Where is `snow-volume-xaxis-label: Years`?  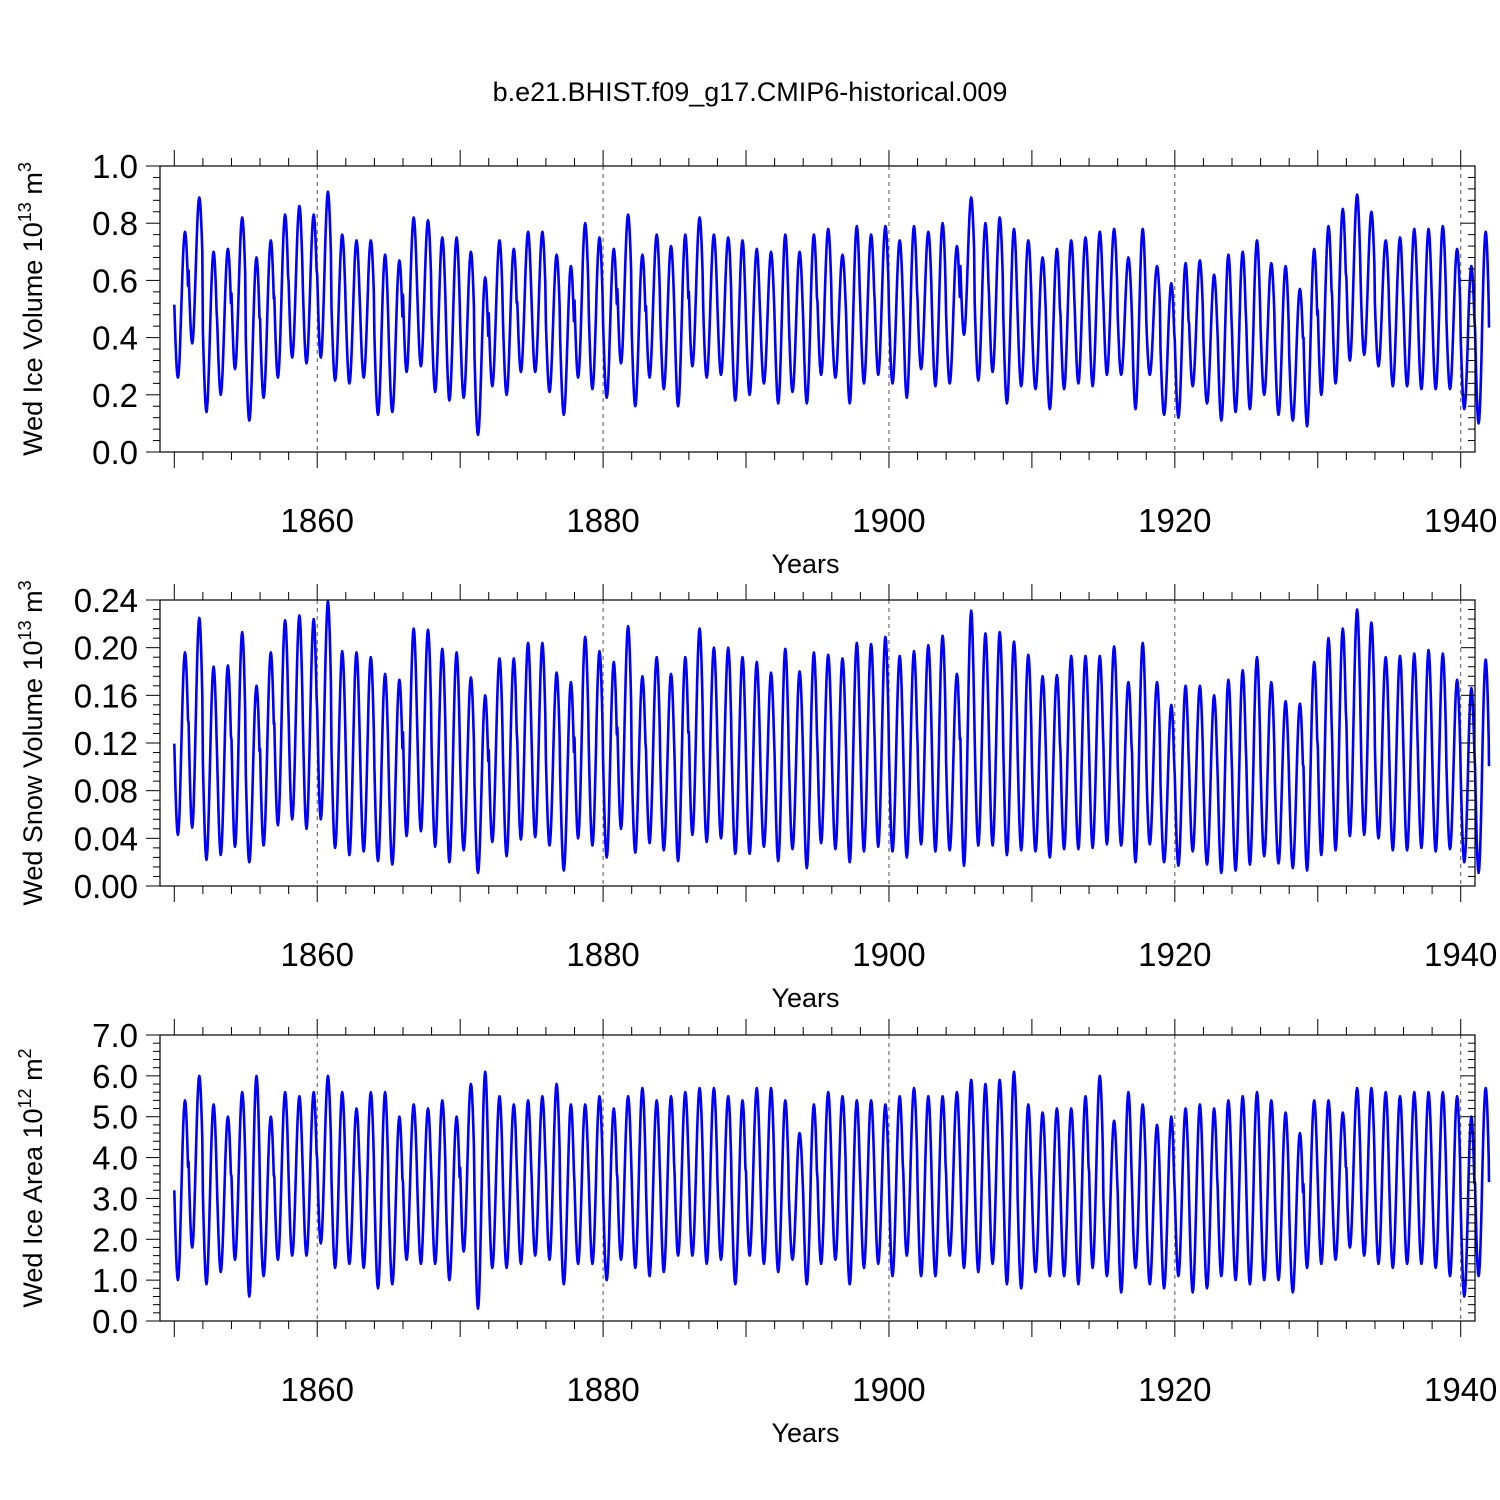 snow-volume-xaxis-label: Years is located at coordinates (805, 998).